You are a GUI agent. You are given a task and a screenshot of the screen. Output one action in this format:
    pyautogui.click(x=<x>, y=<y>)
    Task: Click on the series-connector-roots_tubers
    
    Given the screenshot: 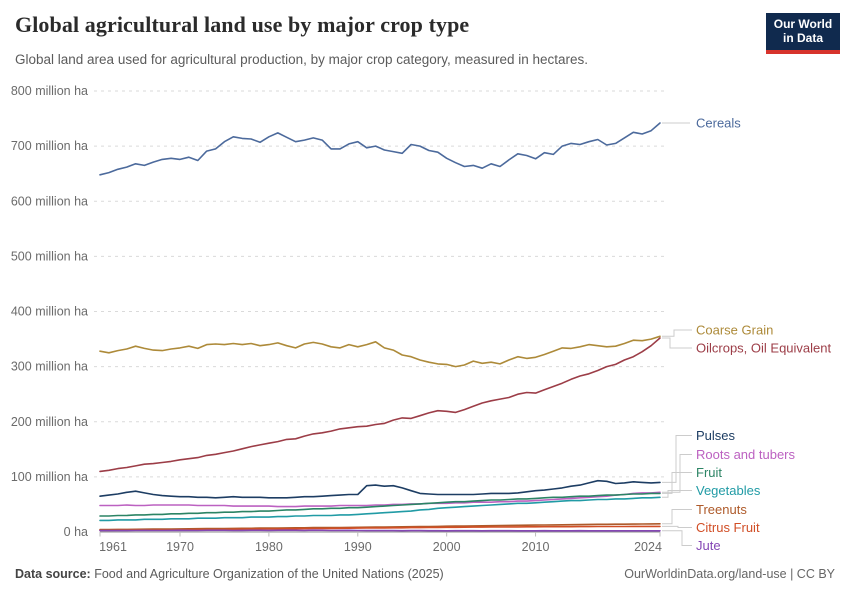 What is the action you would take?
    pyautogui.click(x=677, y=473)
    